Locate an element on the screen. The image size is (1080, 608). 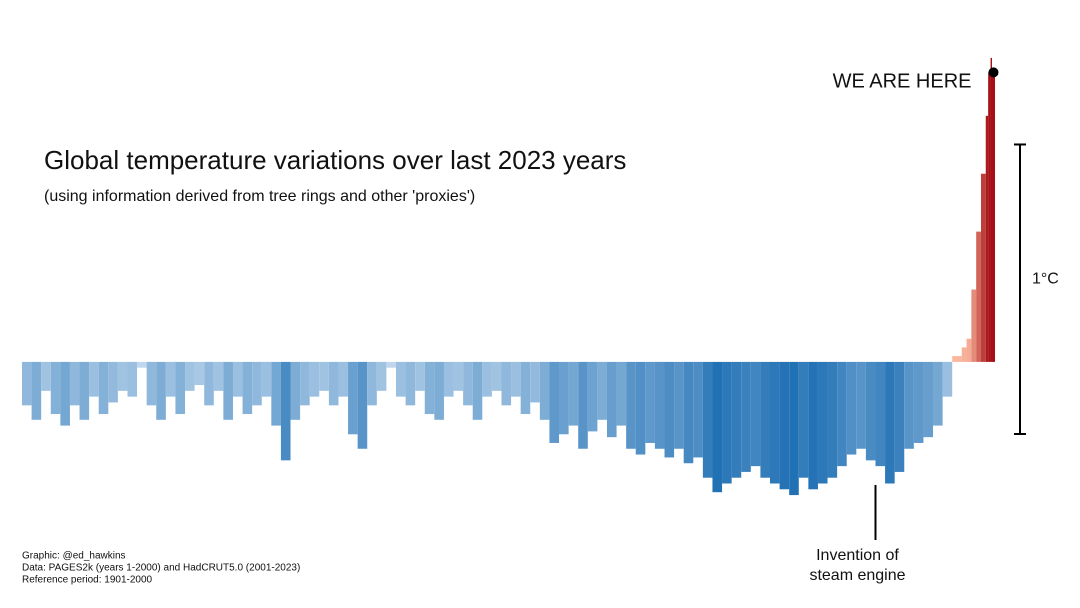
marker-label: WE ARE HERE is located at coordinates (902, 82).